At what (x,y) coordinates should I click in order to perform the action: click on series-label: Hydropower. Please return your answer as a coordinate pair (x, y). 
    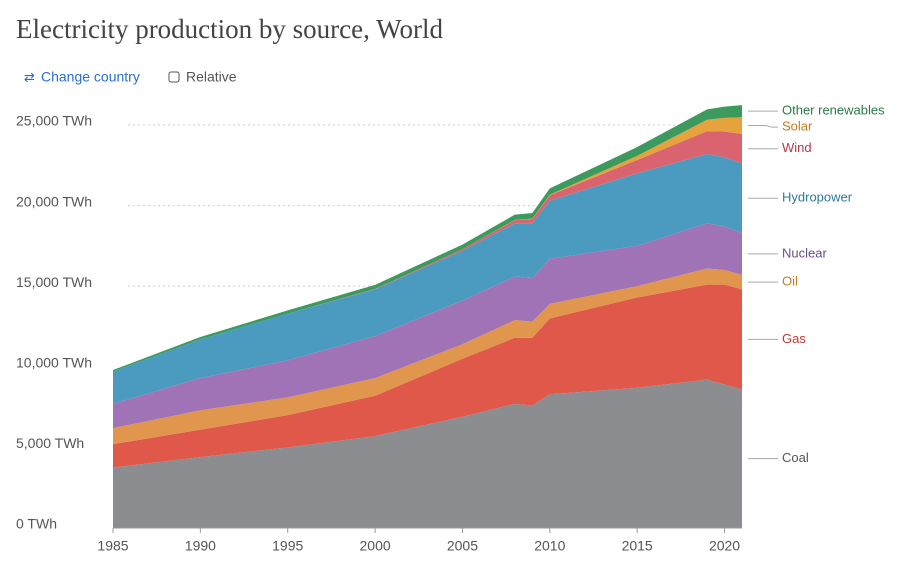
    Looking at the image, I should click on (817, 197).